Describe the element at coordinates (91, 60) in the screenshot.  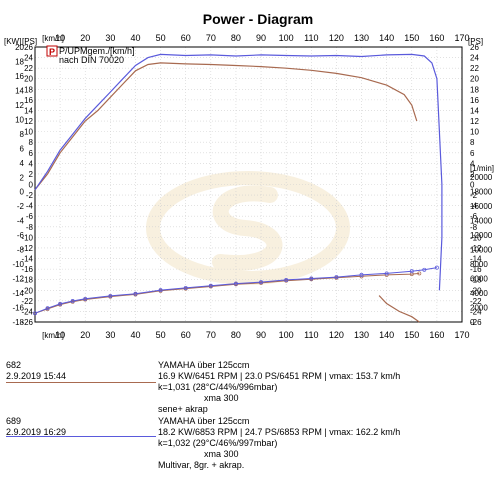
I see `legend-item-2: nach DIN 70020` at that location.